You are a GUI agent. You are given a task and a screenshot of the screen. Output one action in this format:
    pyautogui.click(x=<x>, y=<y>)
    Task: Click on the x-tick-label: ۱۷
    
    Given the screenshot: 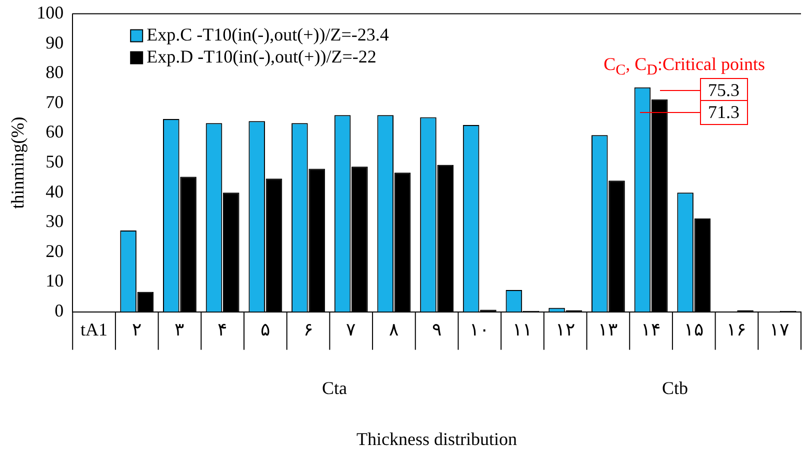 What is the action you would take?
    pyautogui.click(x=780, y=329)
    